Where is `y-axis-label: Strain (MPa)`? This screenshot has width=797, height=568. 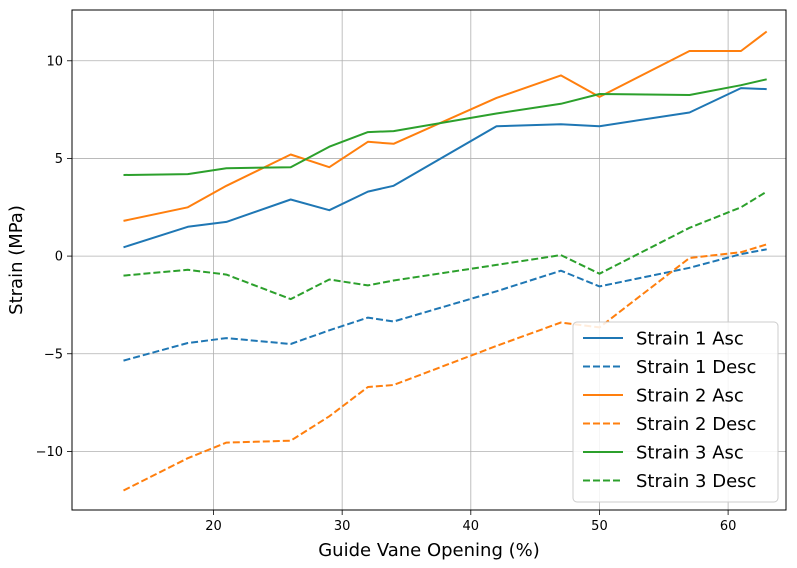
y-axis-label: Strain (MPa) is located at coordinates (16, 260).